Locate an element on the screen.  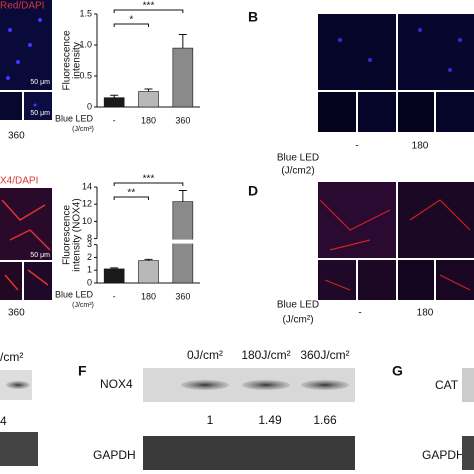
y-tick-label: 1 is located at coordinates (89, 270).